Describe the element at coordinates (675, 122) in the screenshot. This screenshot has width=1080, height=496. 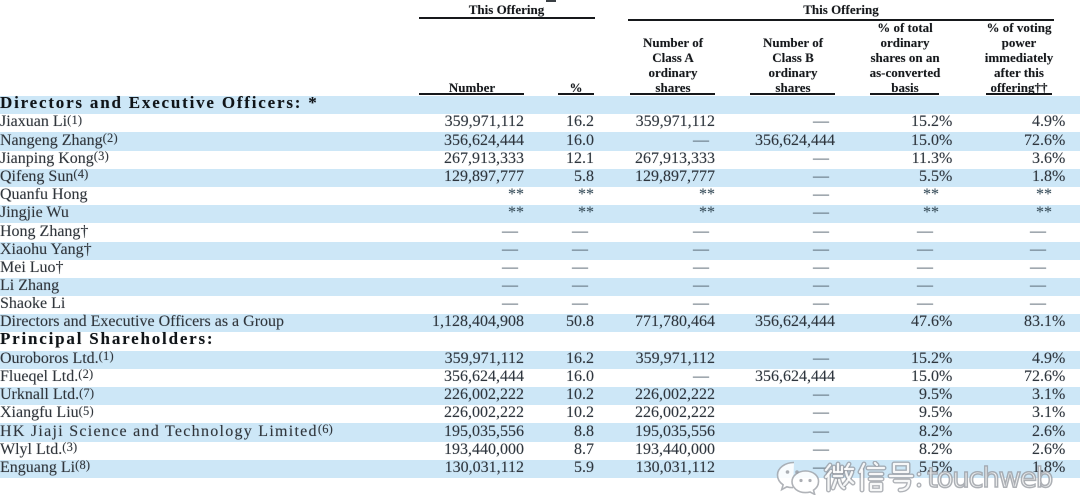
I see `cell-class-a: 359,971,112` at that location.